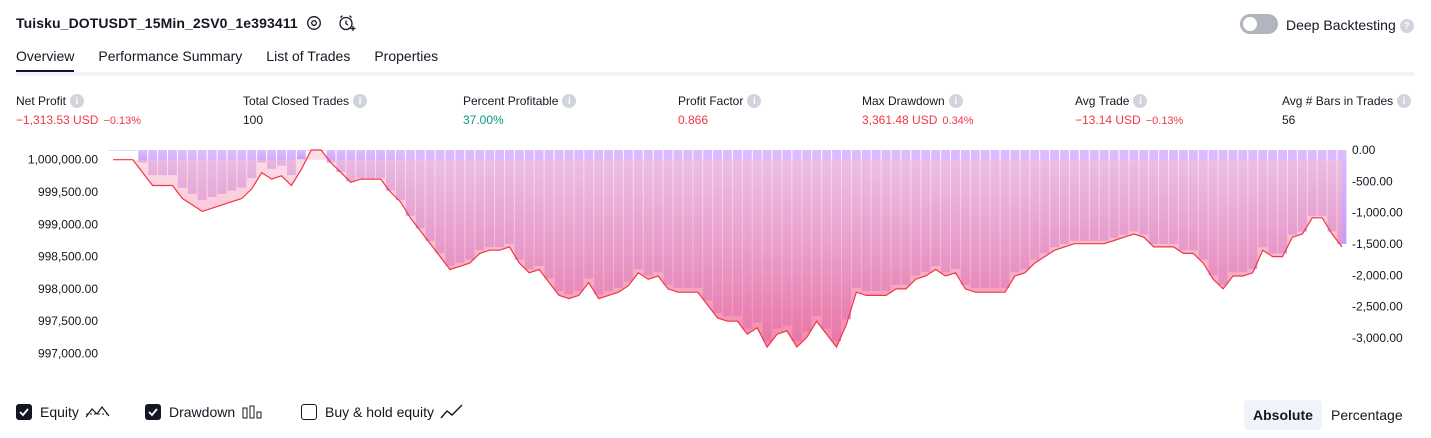 This screenshot has width=1431, height=438. What do you see at coordinates (68, 289) in the screenshot?
I see `left-axis-tick: 998,000.00` at bounding box center [68, 289].